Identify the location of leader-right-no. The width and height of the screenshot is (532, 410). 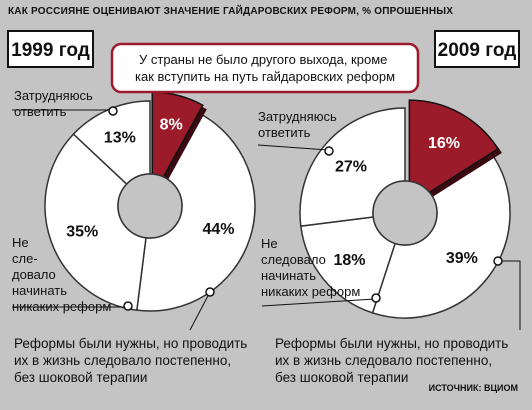
(318, 302).